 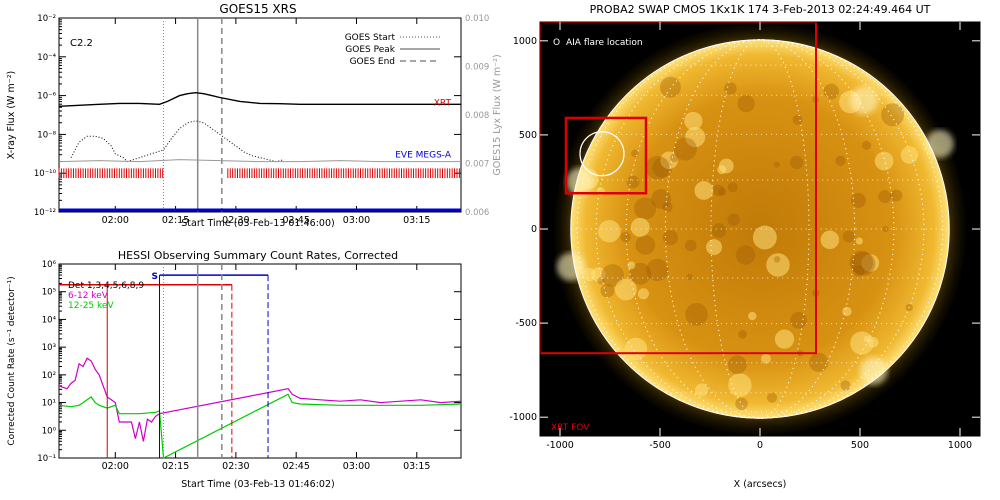 I want to click on hessi-xtick-label: 03:15, so click(x=416, y=466).